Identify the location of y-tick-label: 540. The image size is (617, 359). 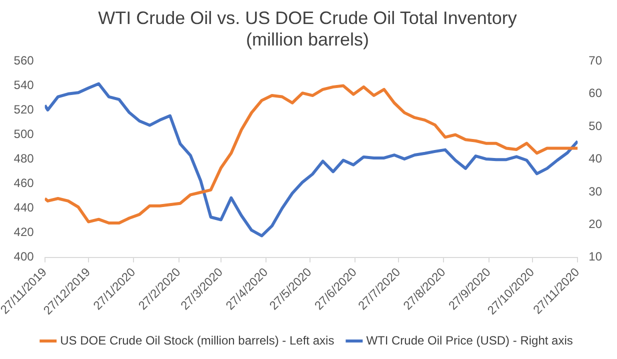
(24, 85).